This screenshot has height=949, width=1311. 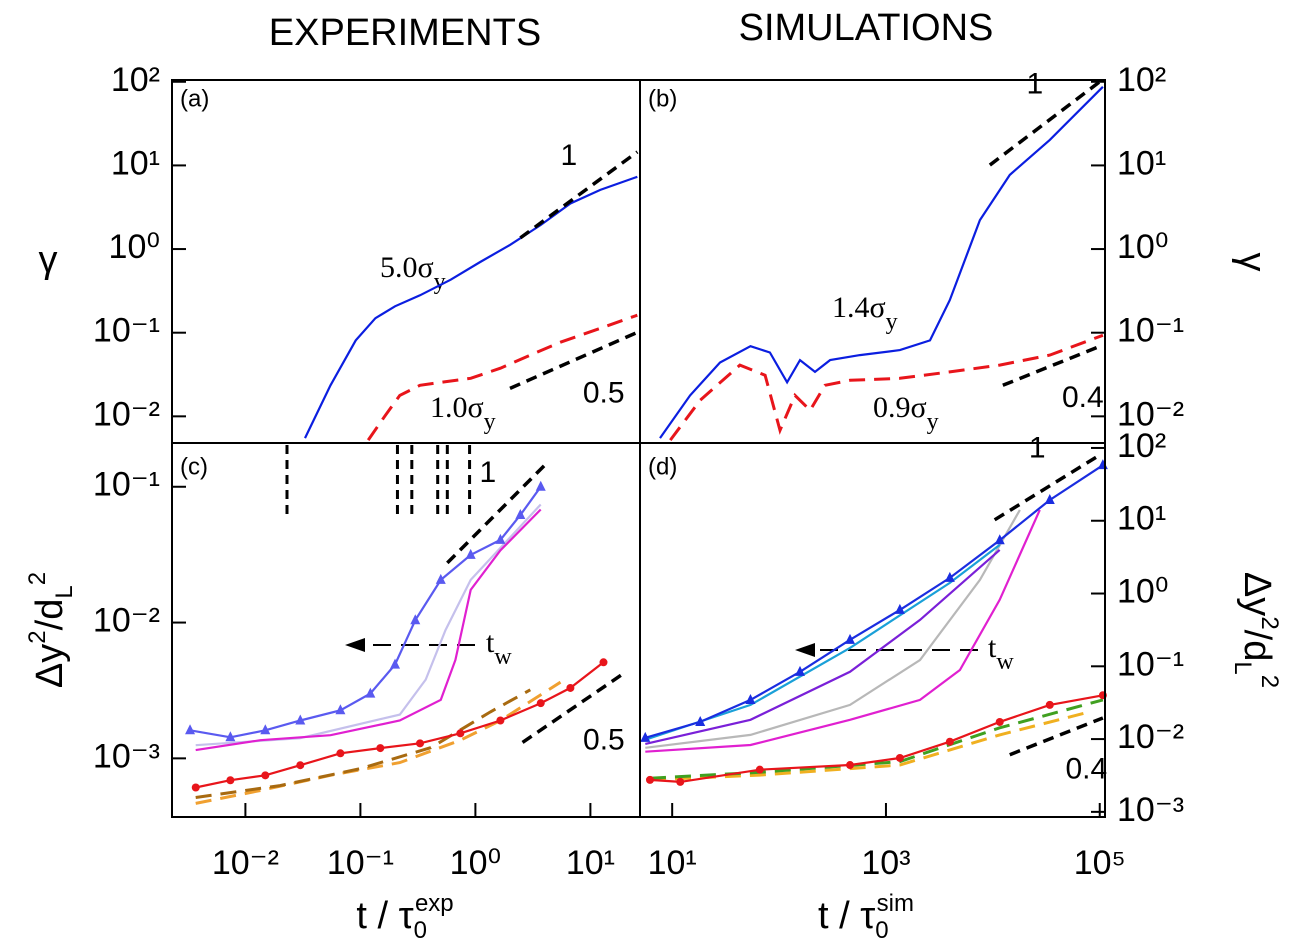 What do you see at coordinates (872, 261) in the screenshot?
I see `plot-frame` at bounding box center [872, 261].